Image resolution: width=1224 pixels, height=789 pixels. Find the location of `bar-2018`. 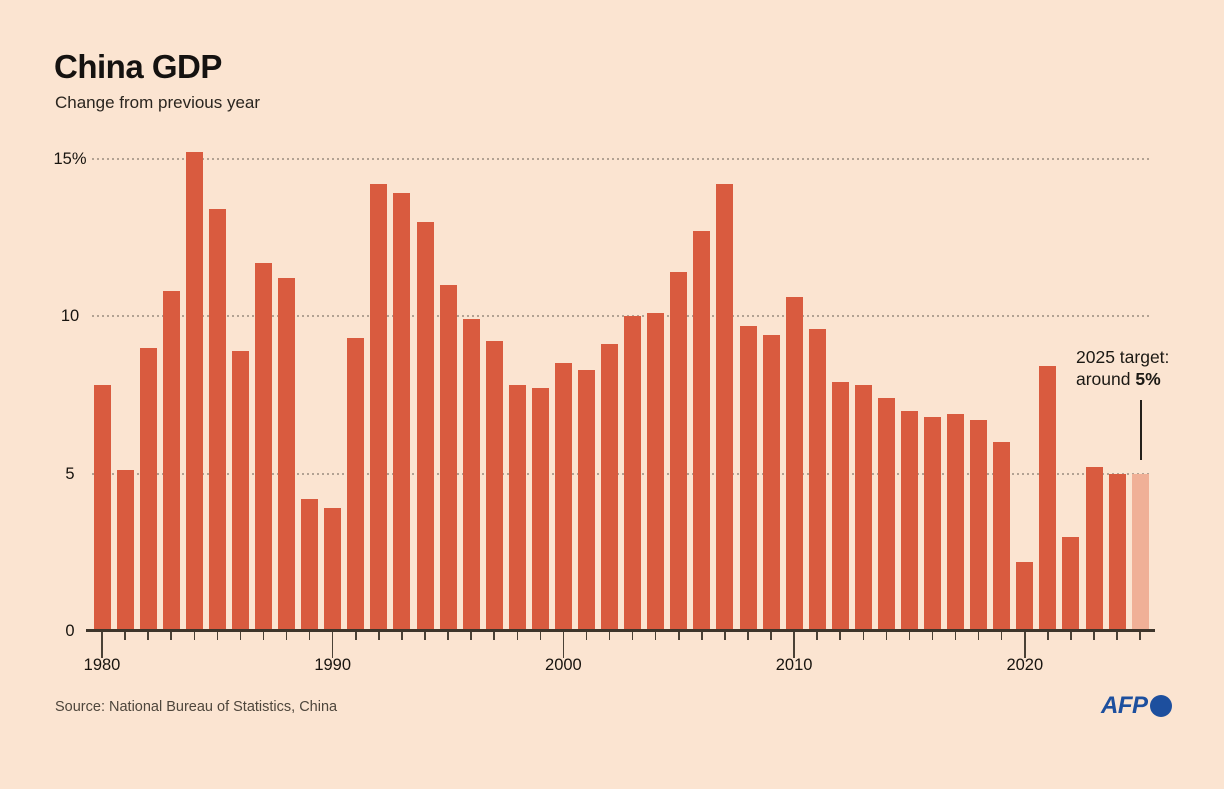

bar-2018 is located at coordinates (979, 525).